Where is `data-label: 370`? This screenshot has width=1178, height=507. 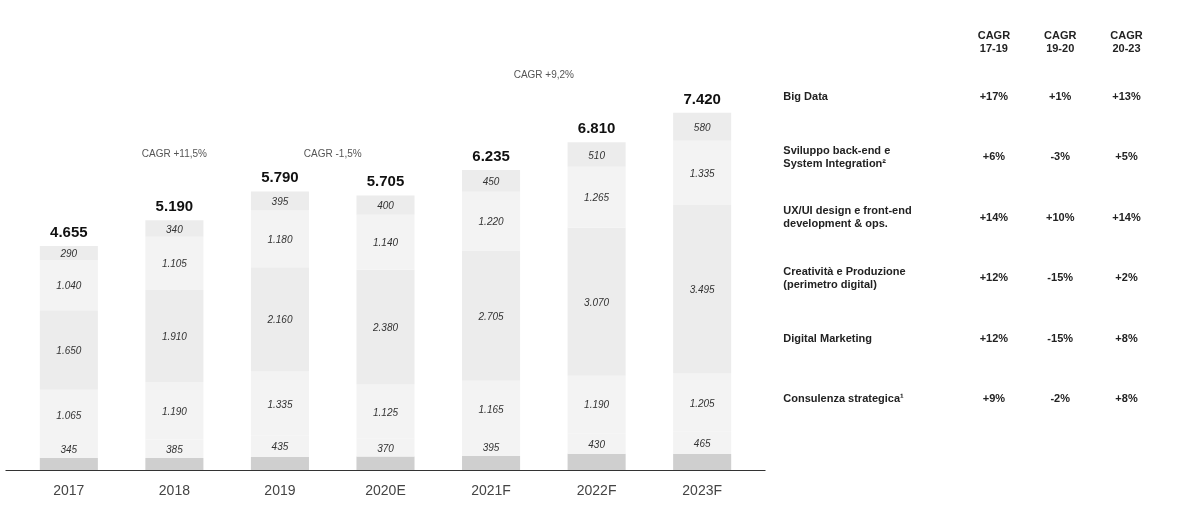
data-label: 370 is located at coordinates (386, 448).